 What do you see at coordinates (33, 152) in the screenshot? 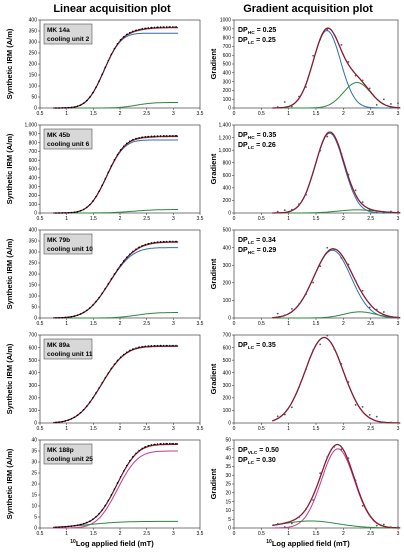
I see `y-tick-label: 700` at bounding box center [33, 152].